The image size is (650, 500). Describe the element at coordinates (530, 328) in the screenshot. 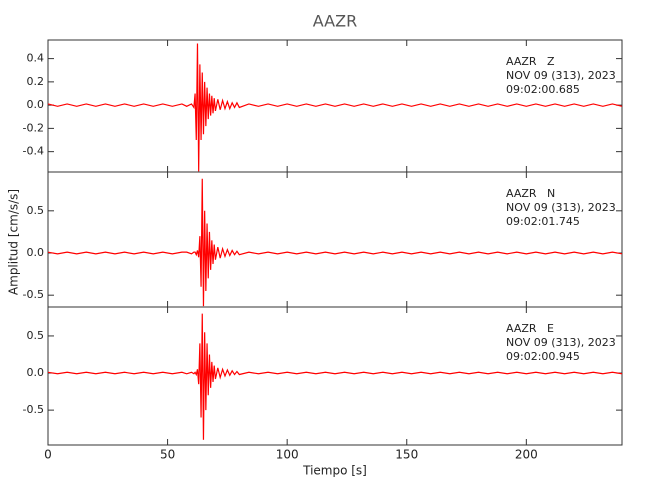

I see `annotation: AAZR E` at that location.